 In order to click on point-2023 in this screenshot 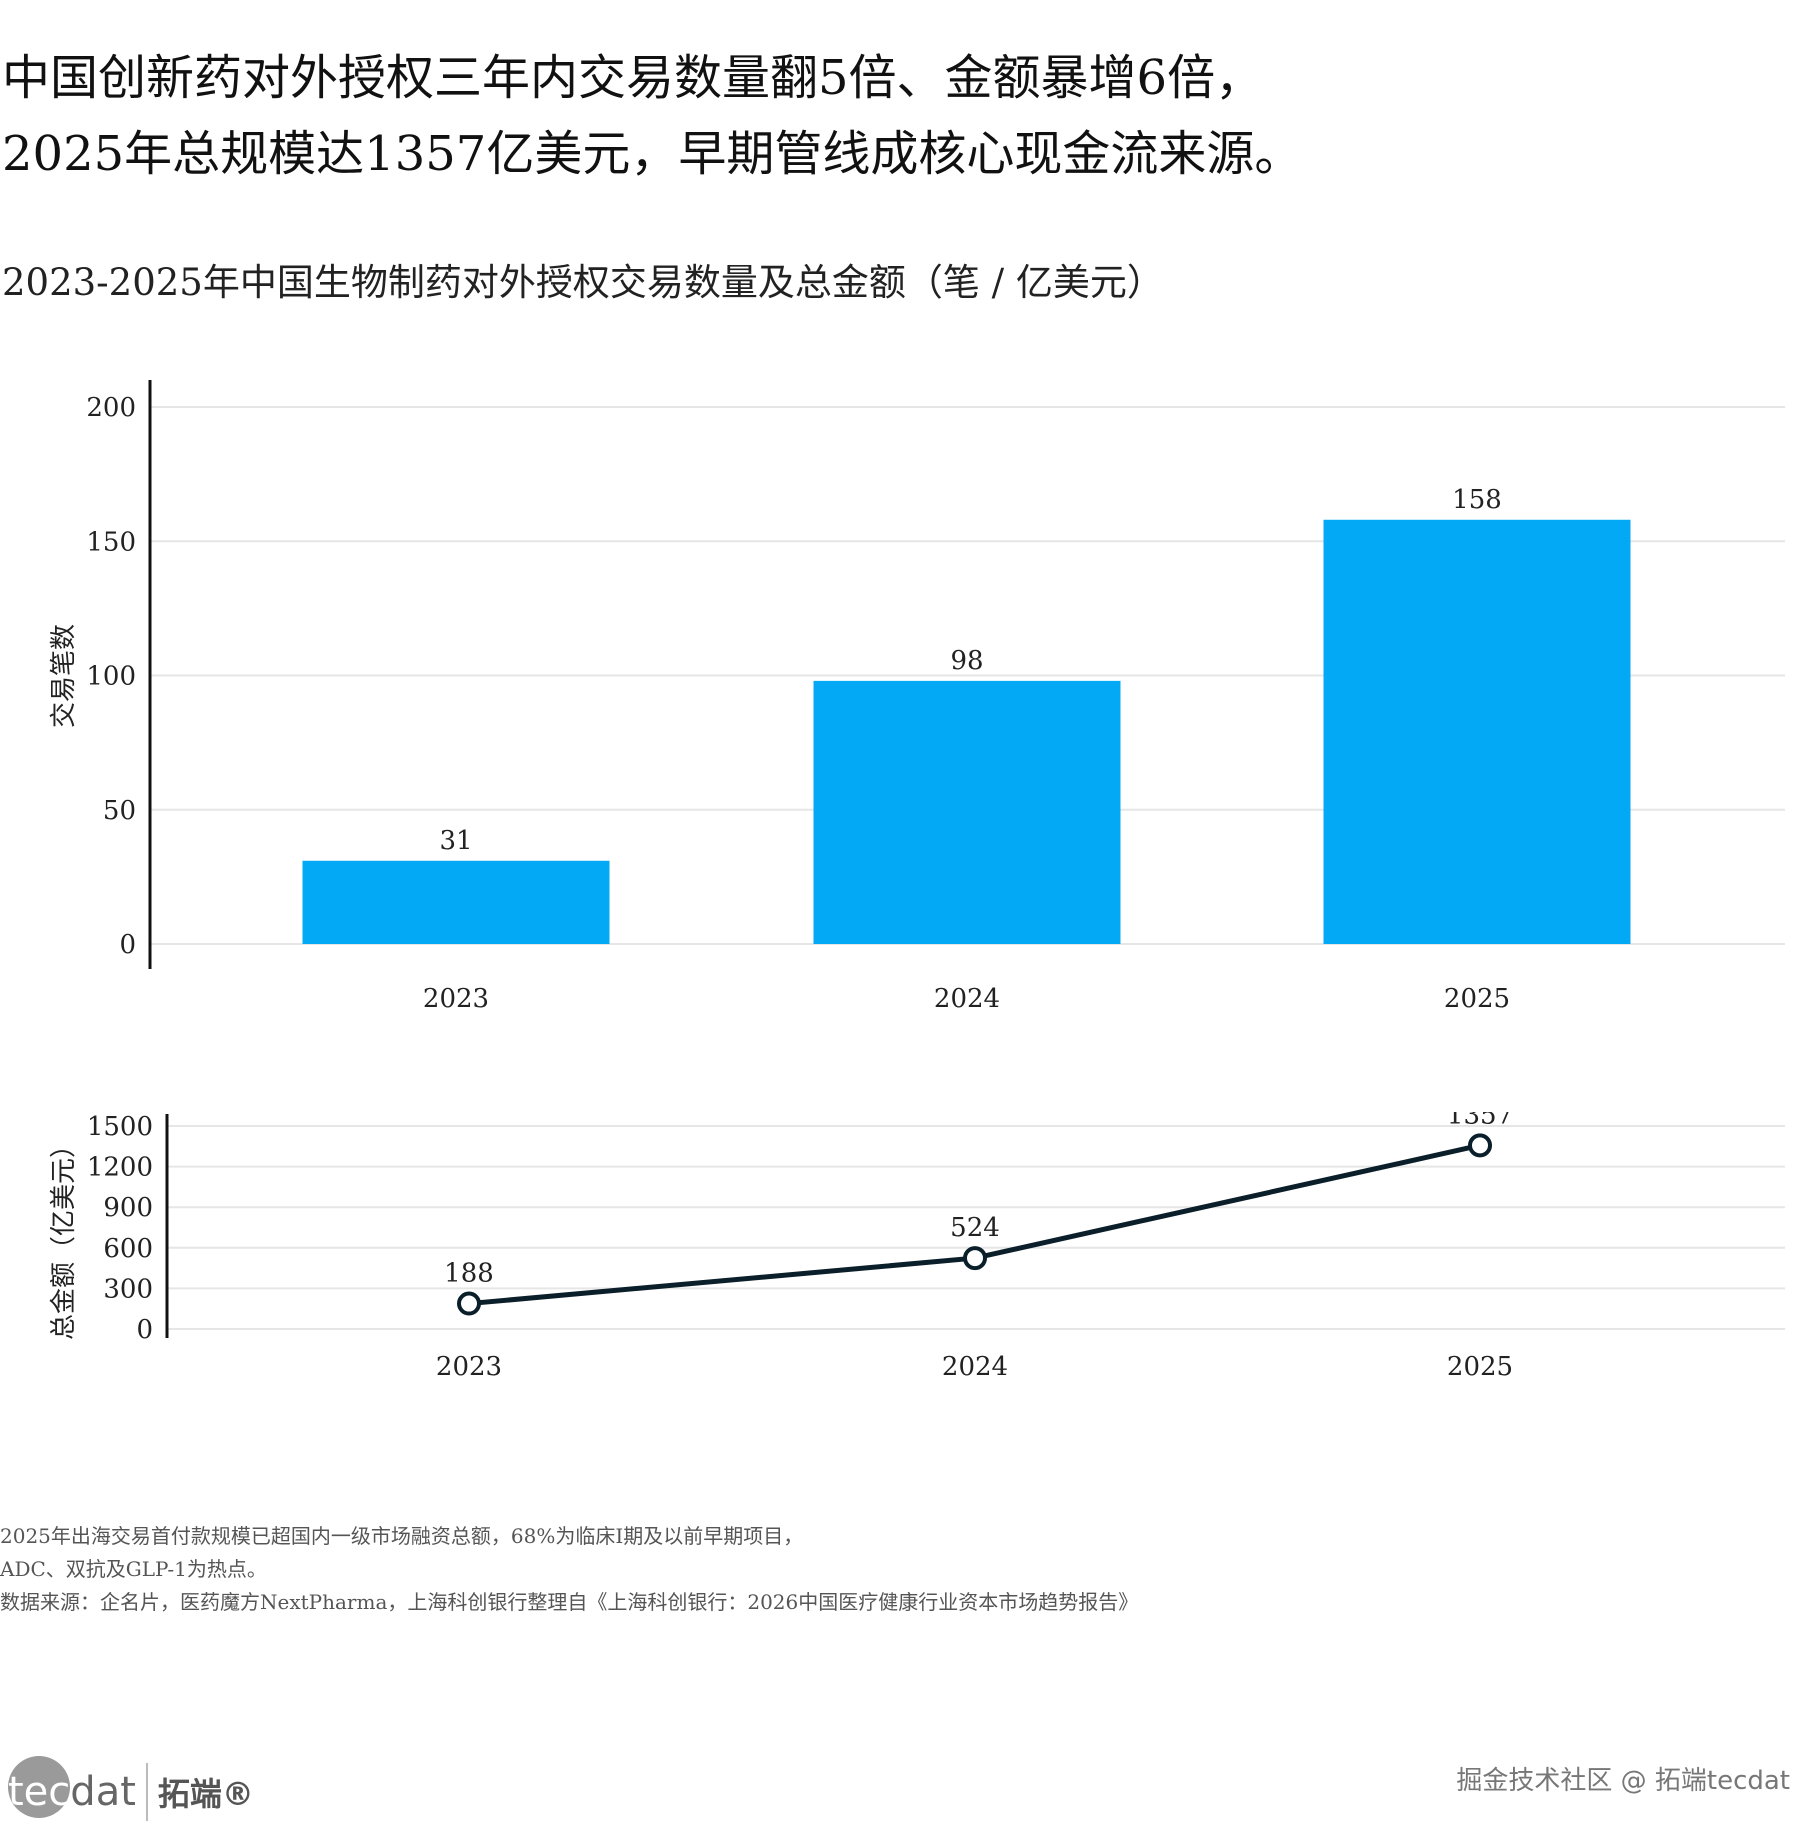, I will do `click(469, 1303)`.